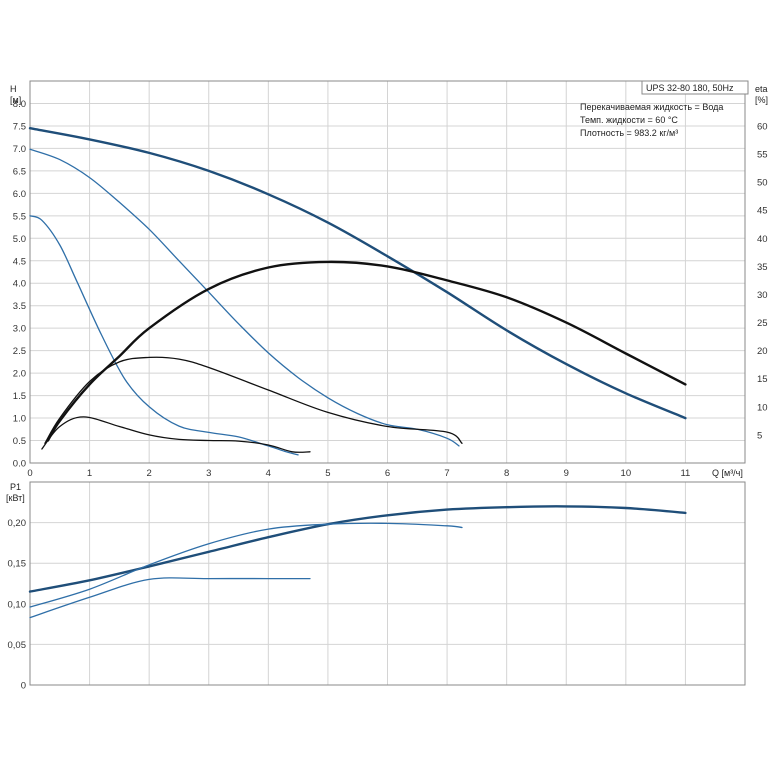 This screenshot has width=774, height=774. Describe the element at coordinates (506, 473) in the screenshot. I see `flow-tick-label: 8` at that location.